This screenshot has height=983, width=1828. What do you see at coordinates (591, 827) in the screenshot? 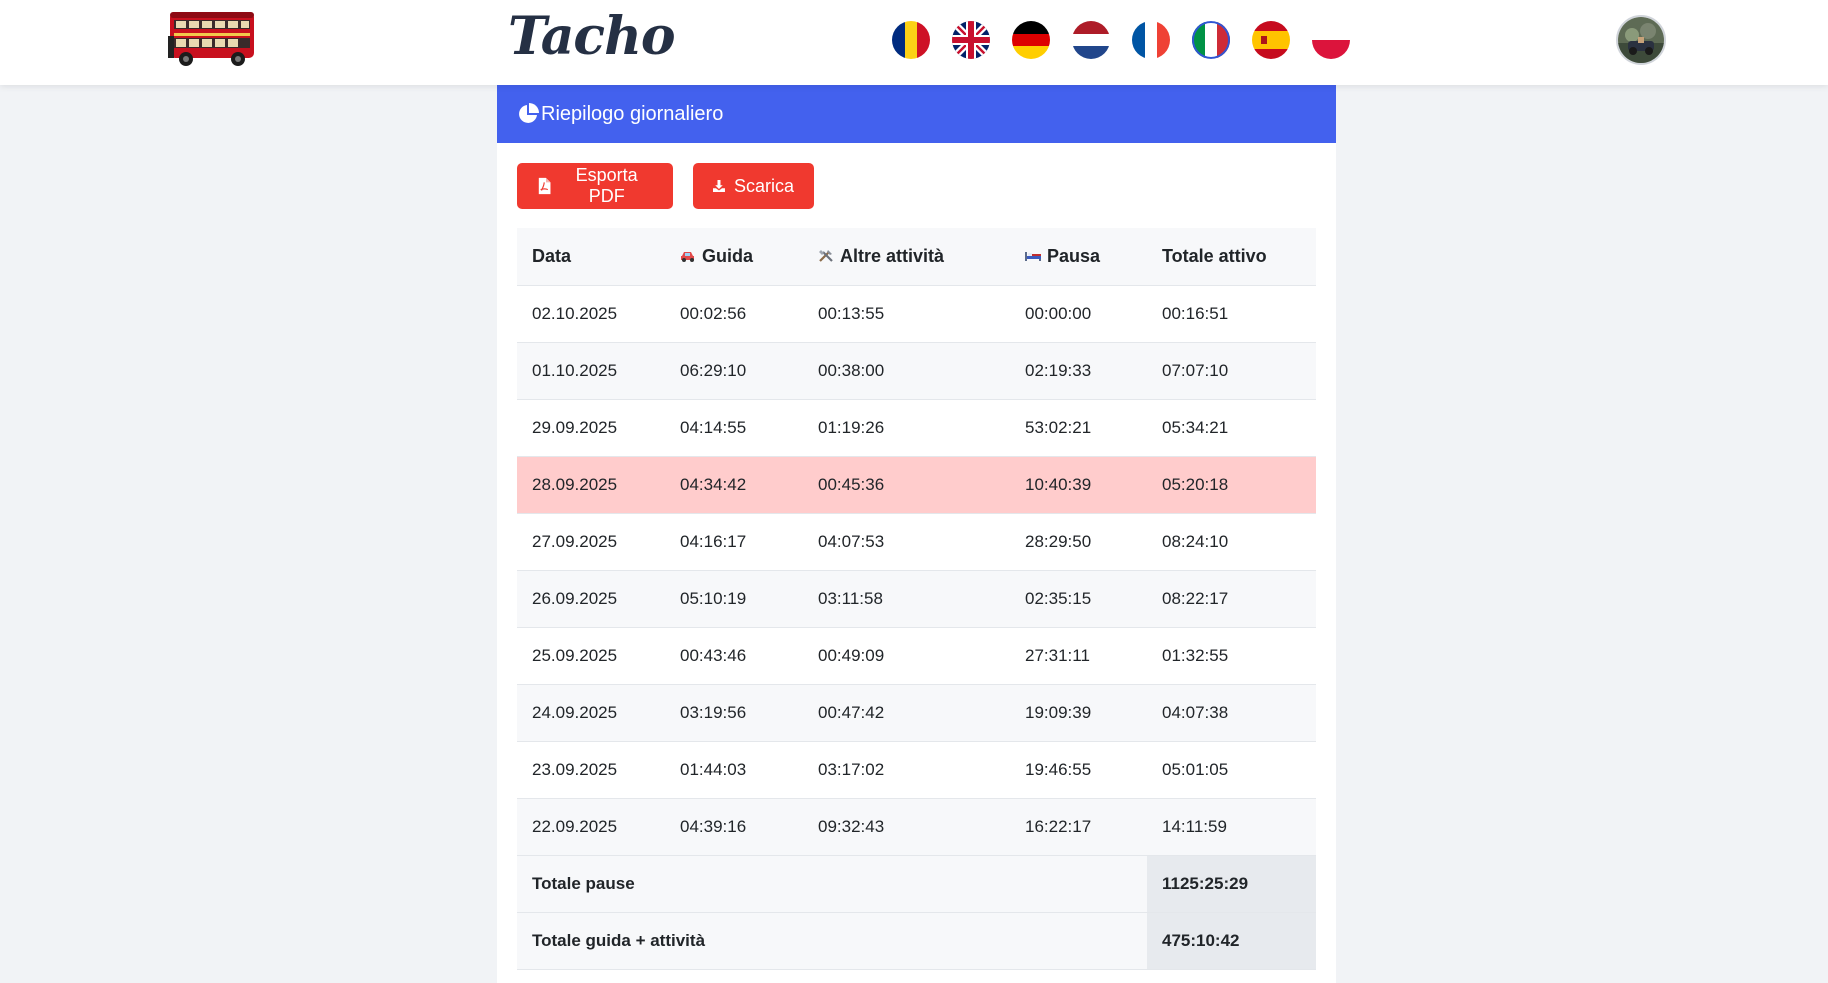
I see `cell-date: 22.09.2025` at bounding box center [591, 827].